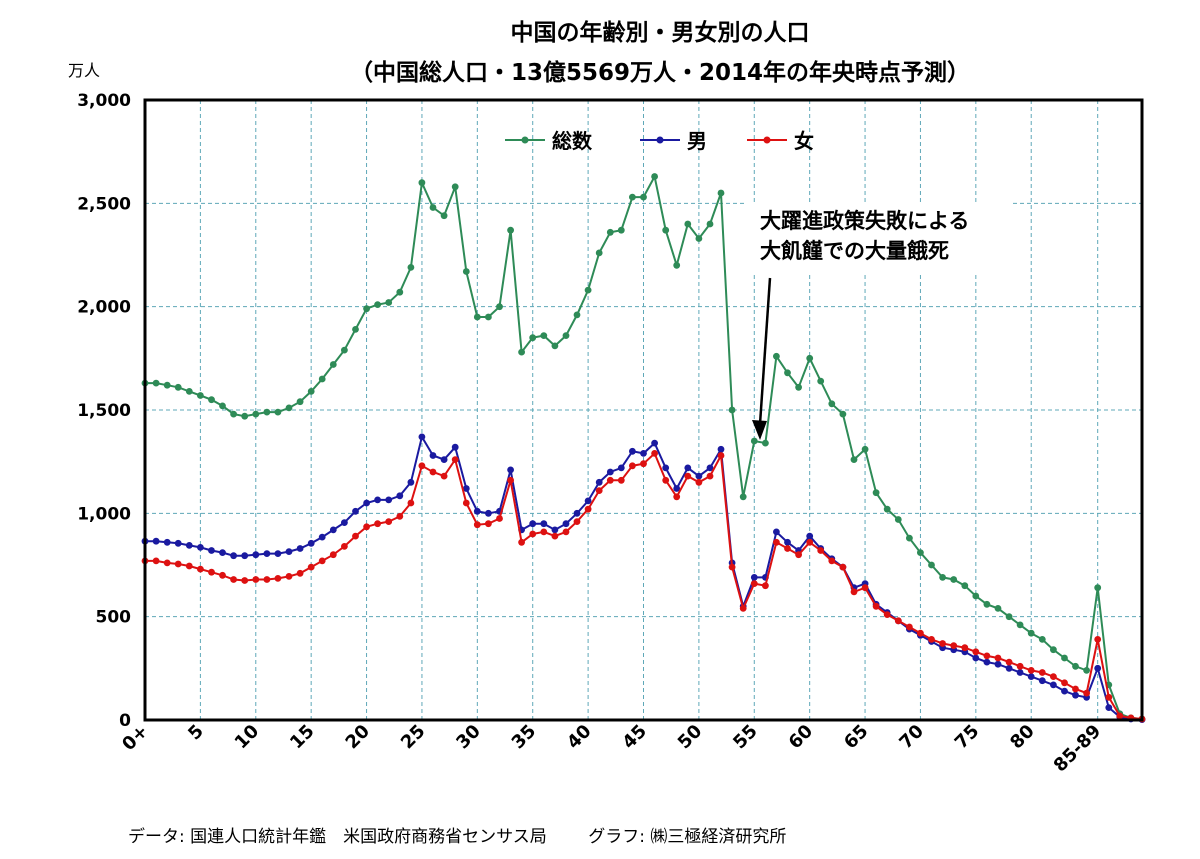 This screenshot has height=859, width=1200. What do you see at coordinates (804, 141) in the screenshot?
I see `svg-text: 女` at bounding box center [804, 141].